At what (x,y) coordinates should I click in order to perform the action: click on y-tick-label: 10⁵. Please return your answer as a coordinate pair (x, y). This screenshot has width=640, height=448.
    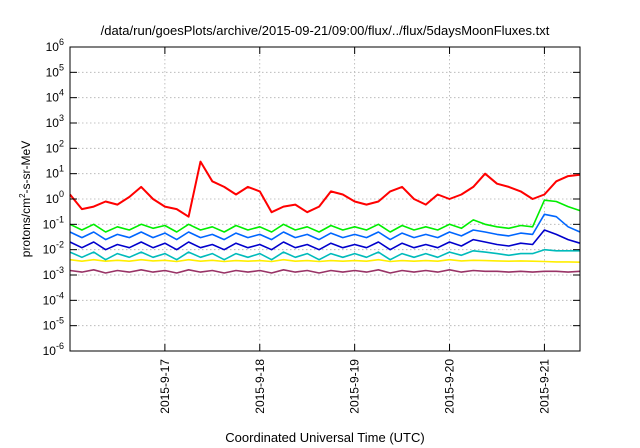
    Looking at the image, I should click on (55, 70).